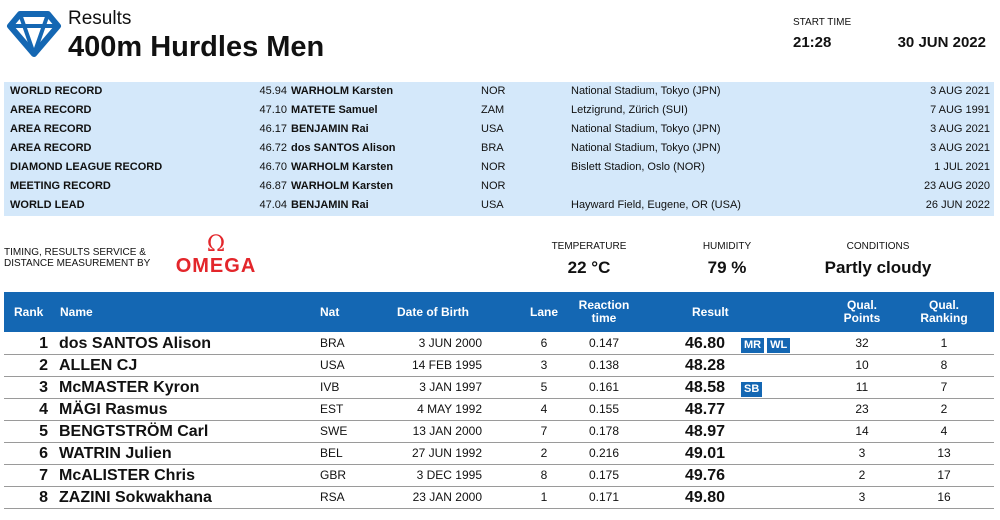 This screenshot has height=520, width=1000. Describe the element at coordinates (273, 205) in the screenshot. I see `record-mark: 47.04` at that location.